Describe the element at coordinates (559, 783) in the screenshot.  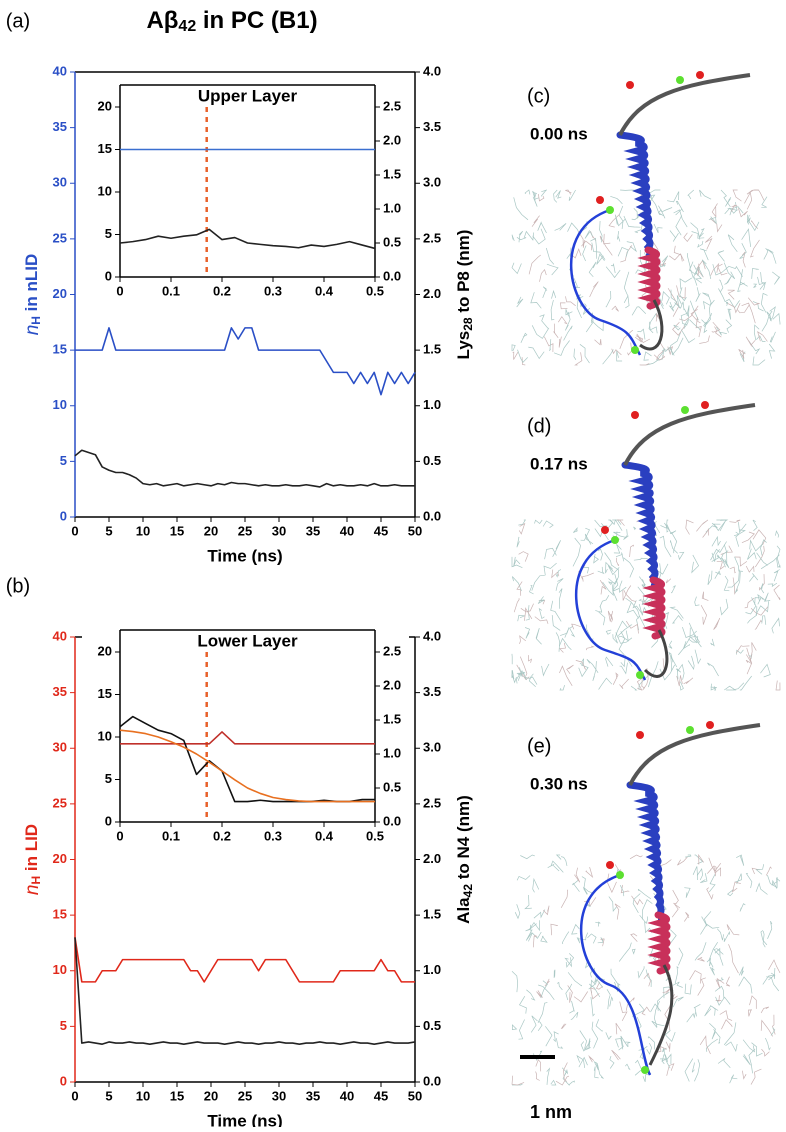
I see `snapshot-time: 0.30 ns` at that location.